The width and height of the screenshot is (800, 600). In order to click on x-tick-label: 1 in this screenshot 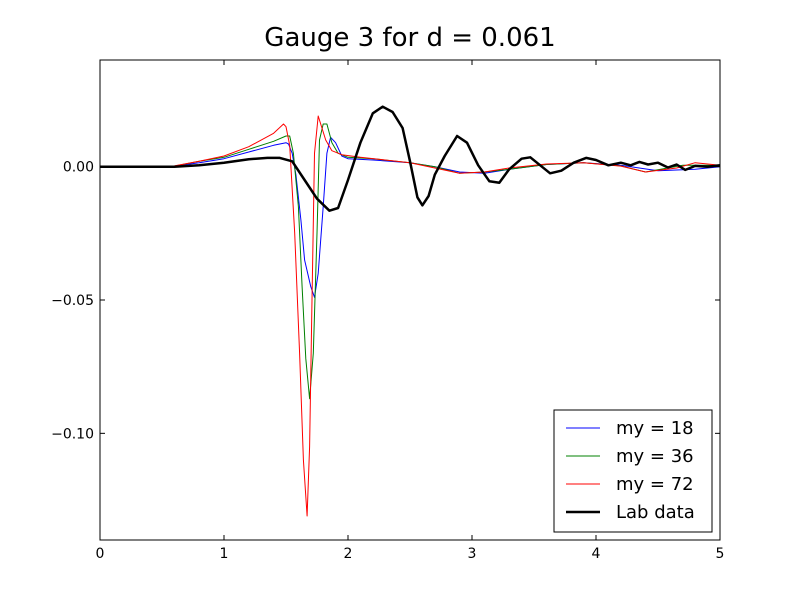, I will do `click(224, 554)`.